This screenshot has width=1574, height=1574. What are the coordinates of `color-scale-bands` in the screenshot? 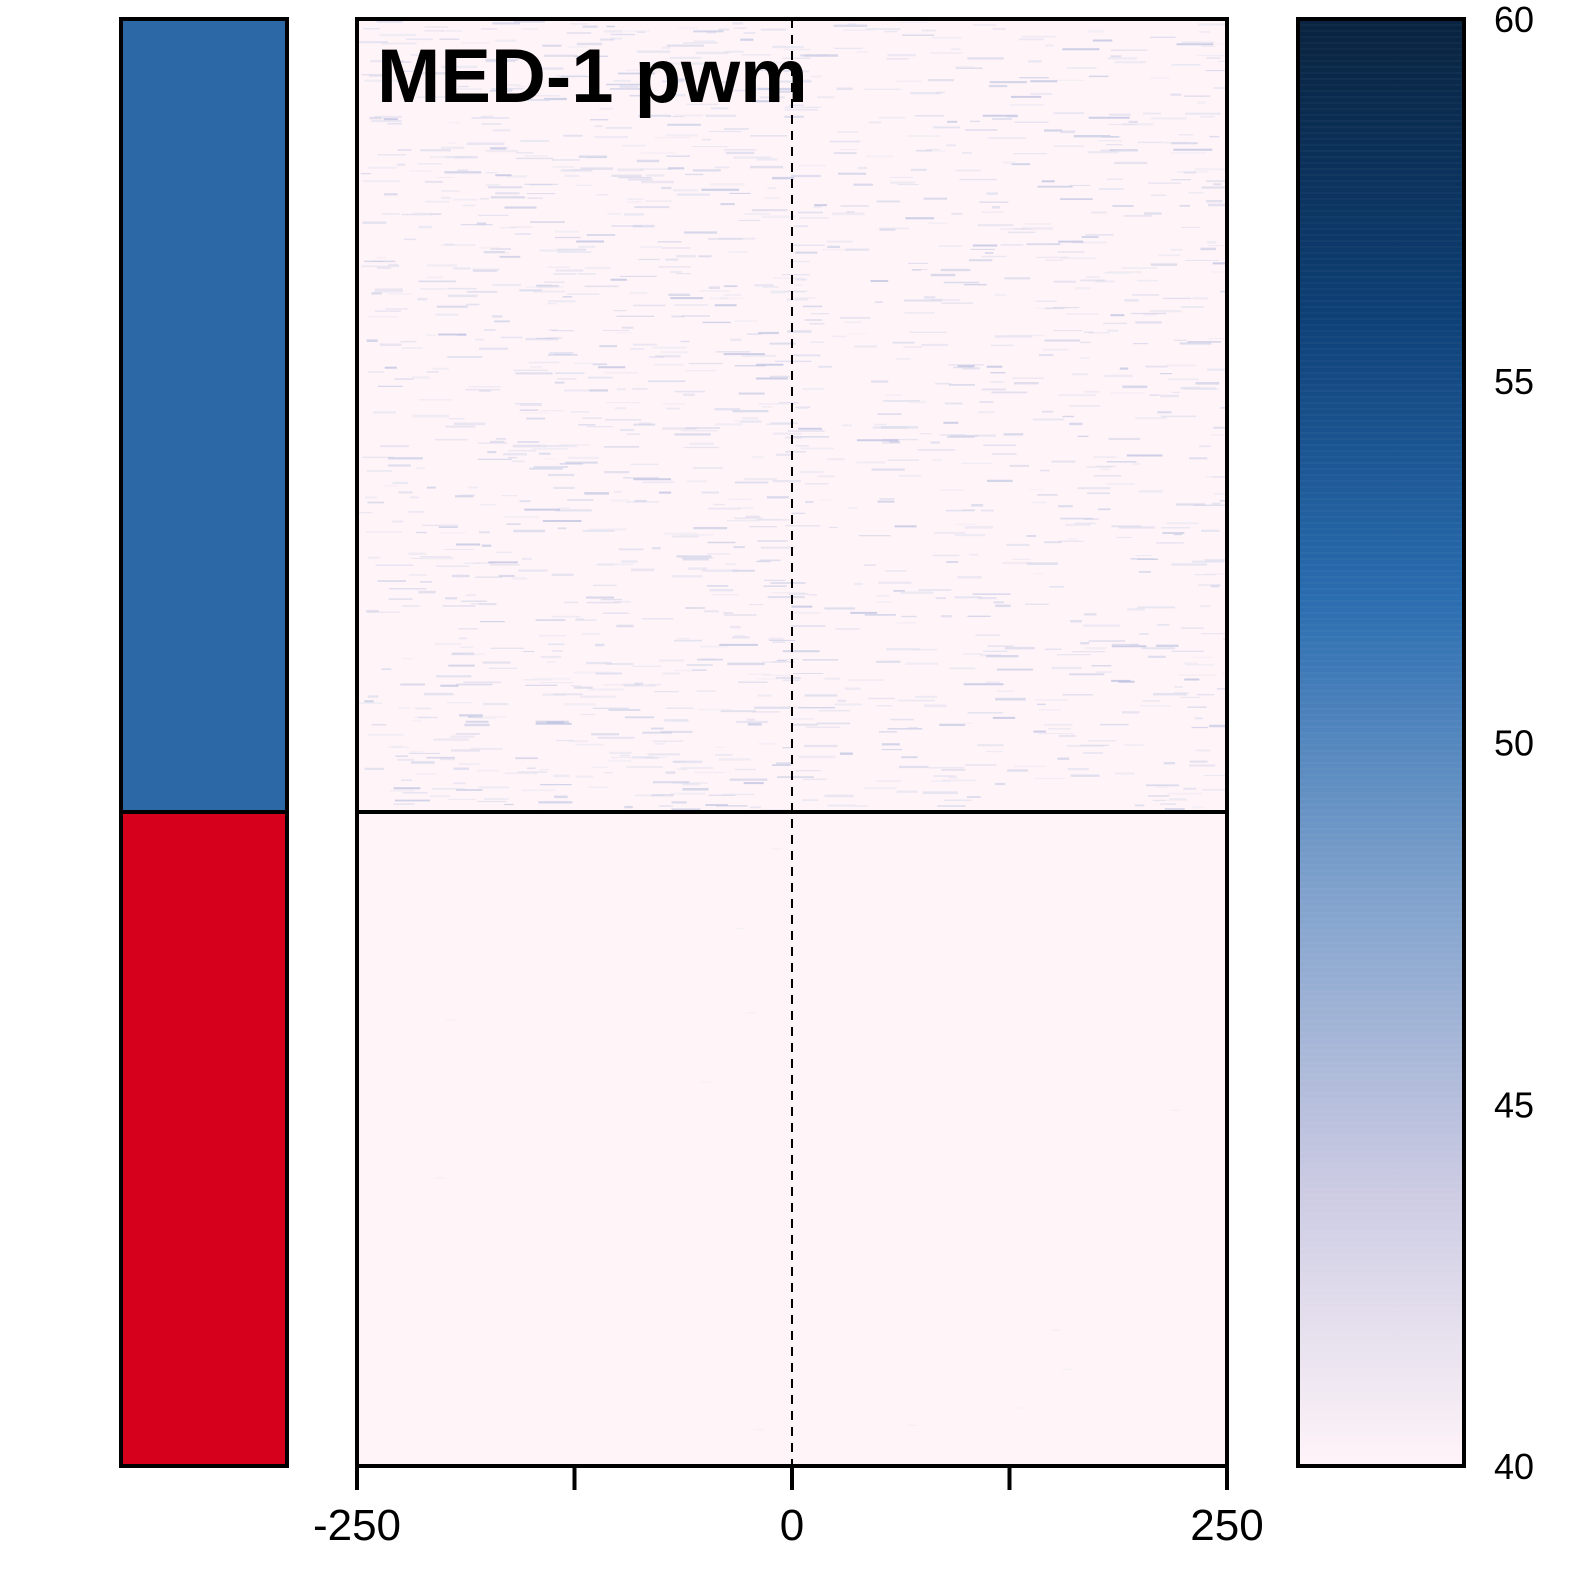 It's located at (1381, 742).